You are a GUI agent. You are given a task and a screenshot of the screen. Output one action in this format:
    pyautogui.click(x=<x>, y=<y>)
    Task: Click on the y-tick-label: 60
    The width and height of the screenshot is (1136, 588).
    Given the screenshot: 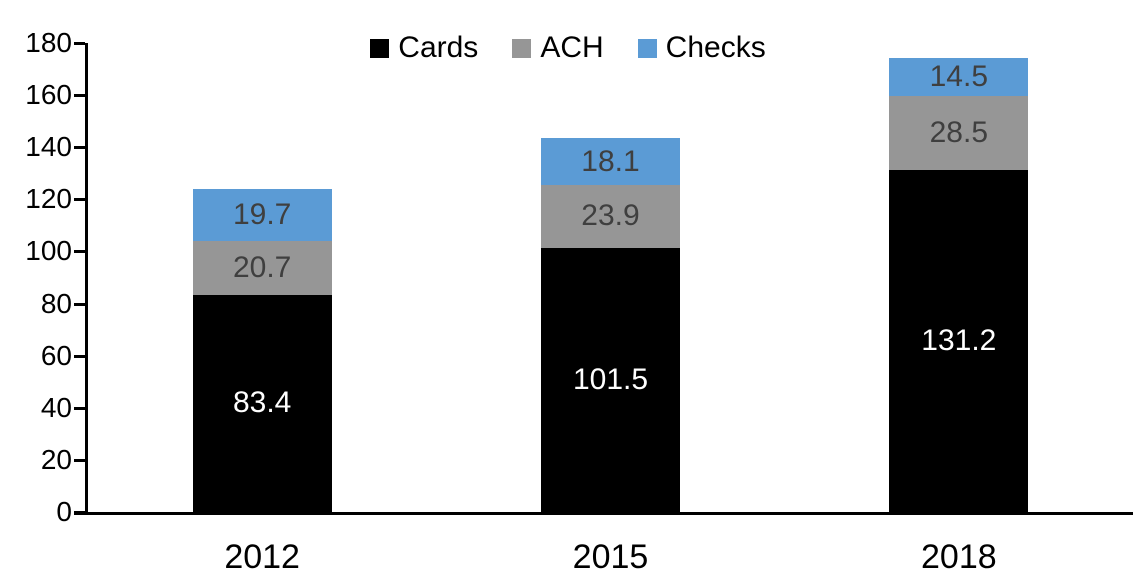 What is the action you would take?
    pyautogui.click(x=56, y=355)
    